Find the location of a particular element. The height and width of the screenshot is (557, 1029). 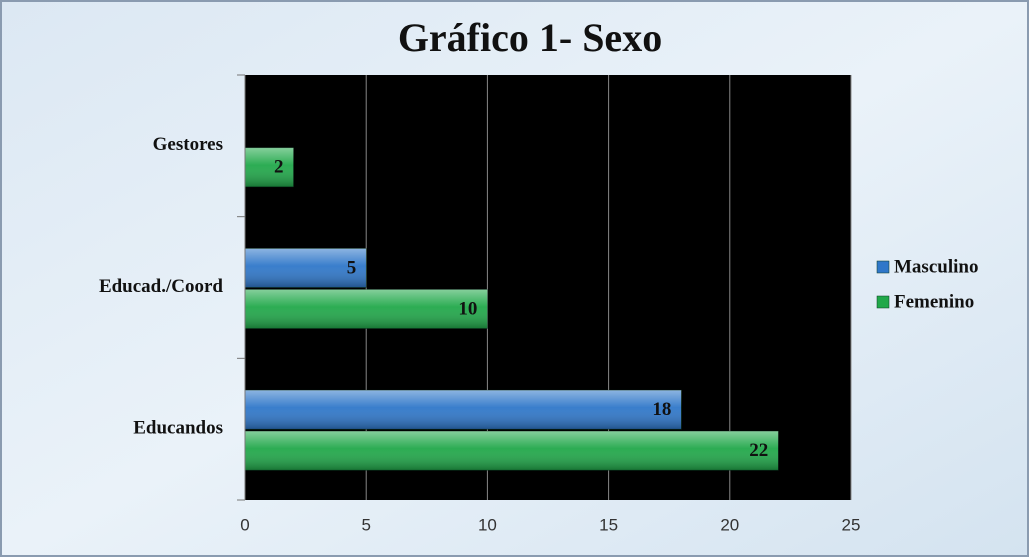

y-tick-label: Educandos is located at coordinates (178, 428).